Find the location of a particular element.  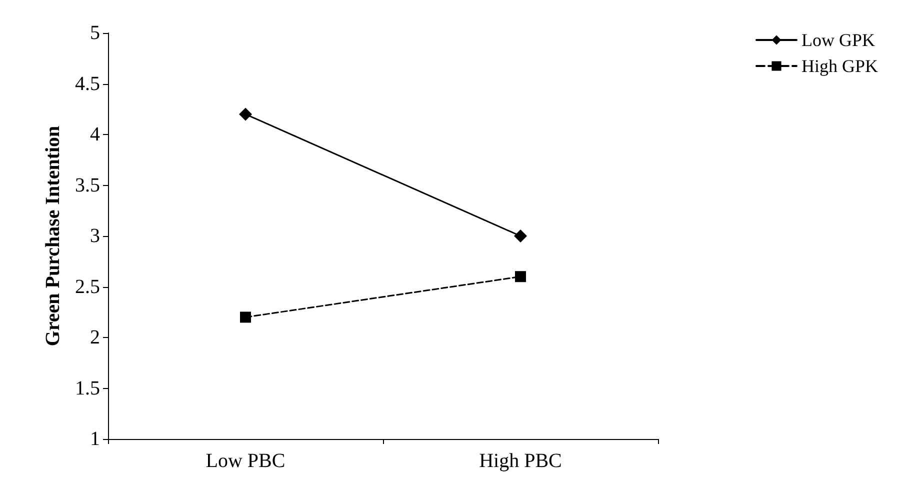

y-tick-label: 4.5 is located at coordinates (87, 83).